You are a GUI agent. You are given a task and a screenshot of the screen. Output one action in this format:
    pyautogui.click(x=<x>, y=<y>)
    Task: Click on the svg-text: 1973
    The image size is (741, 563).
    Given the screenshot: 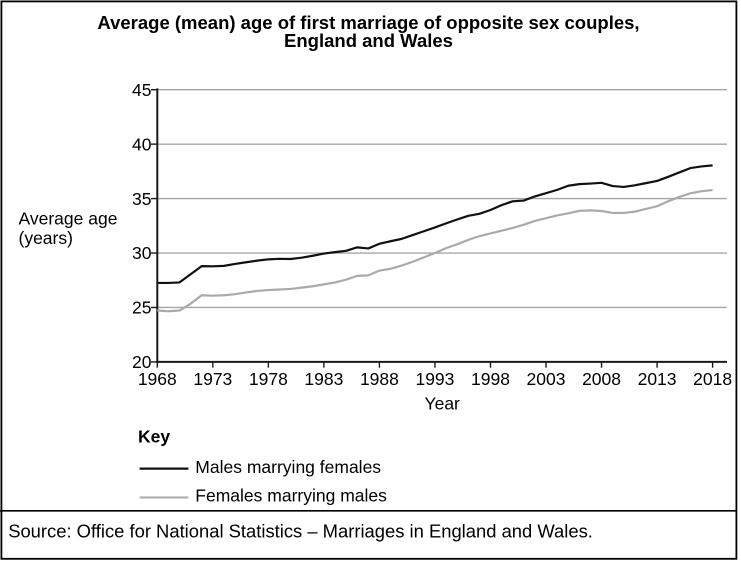 What is the action you would take?
    pyautogui.click(x=212, y=379)
    